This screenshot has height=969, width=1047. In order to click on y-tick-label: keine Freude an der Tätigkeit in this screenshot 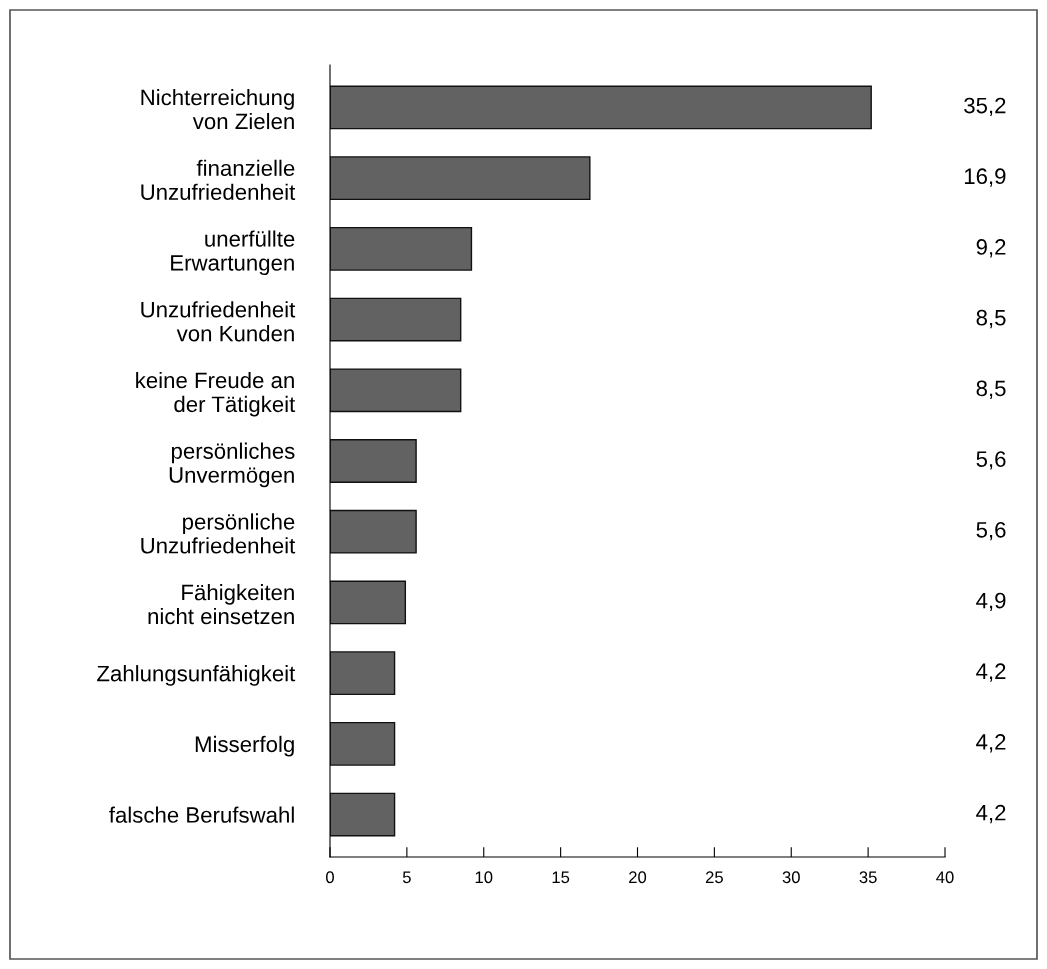, I will do `click(216, 394)`.